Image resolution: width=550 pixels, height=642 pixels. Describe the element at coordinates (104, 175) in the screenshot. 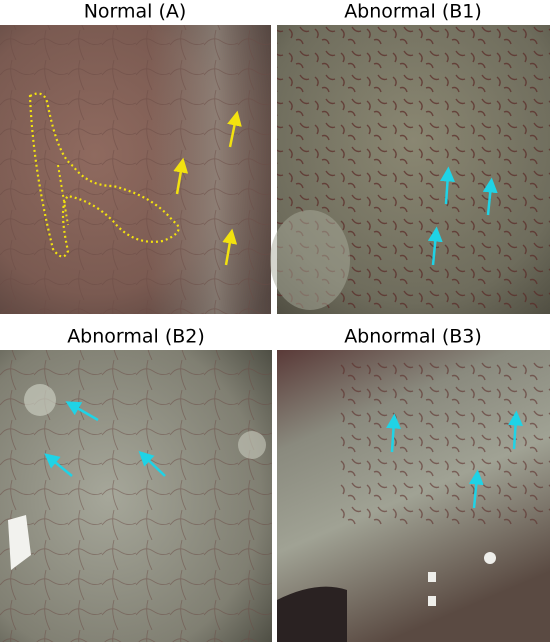

I see `outline` at that location.